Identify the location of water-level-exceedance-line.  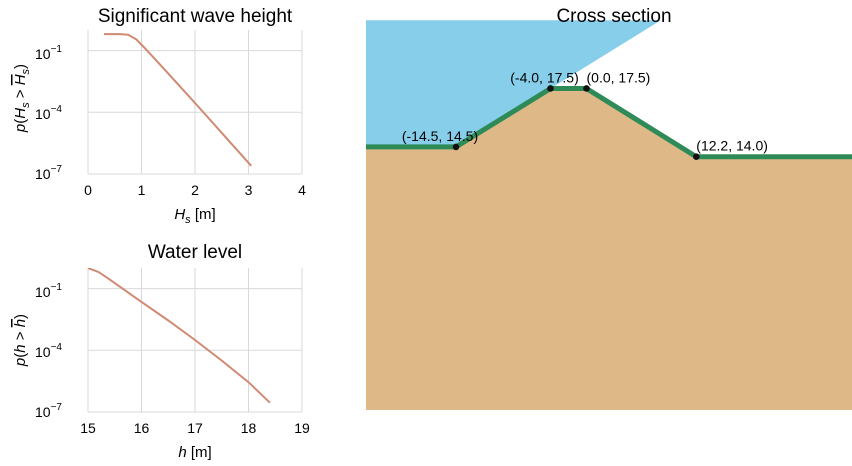
(179, 336).